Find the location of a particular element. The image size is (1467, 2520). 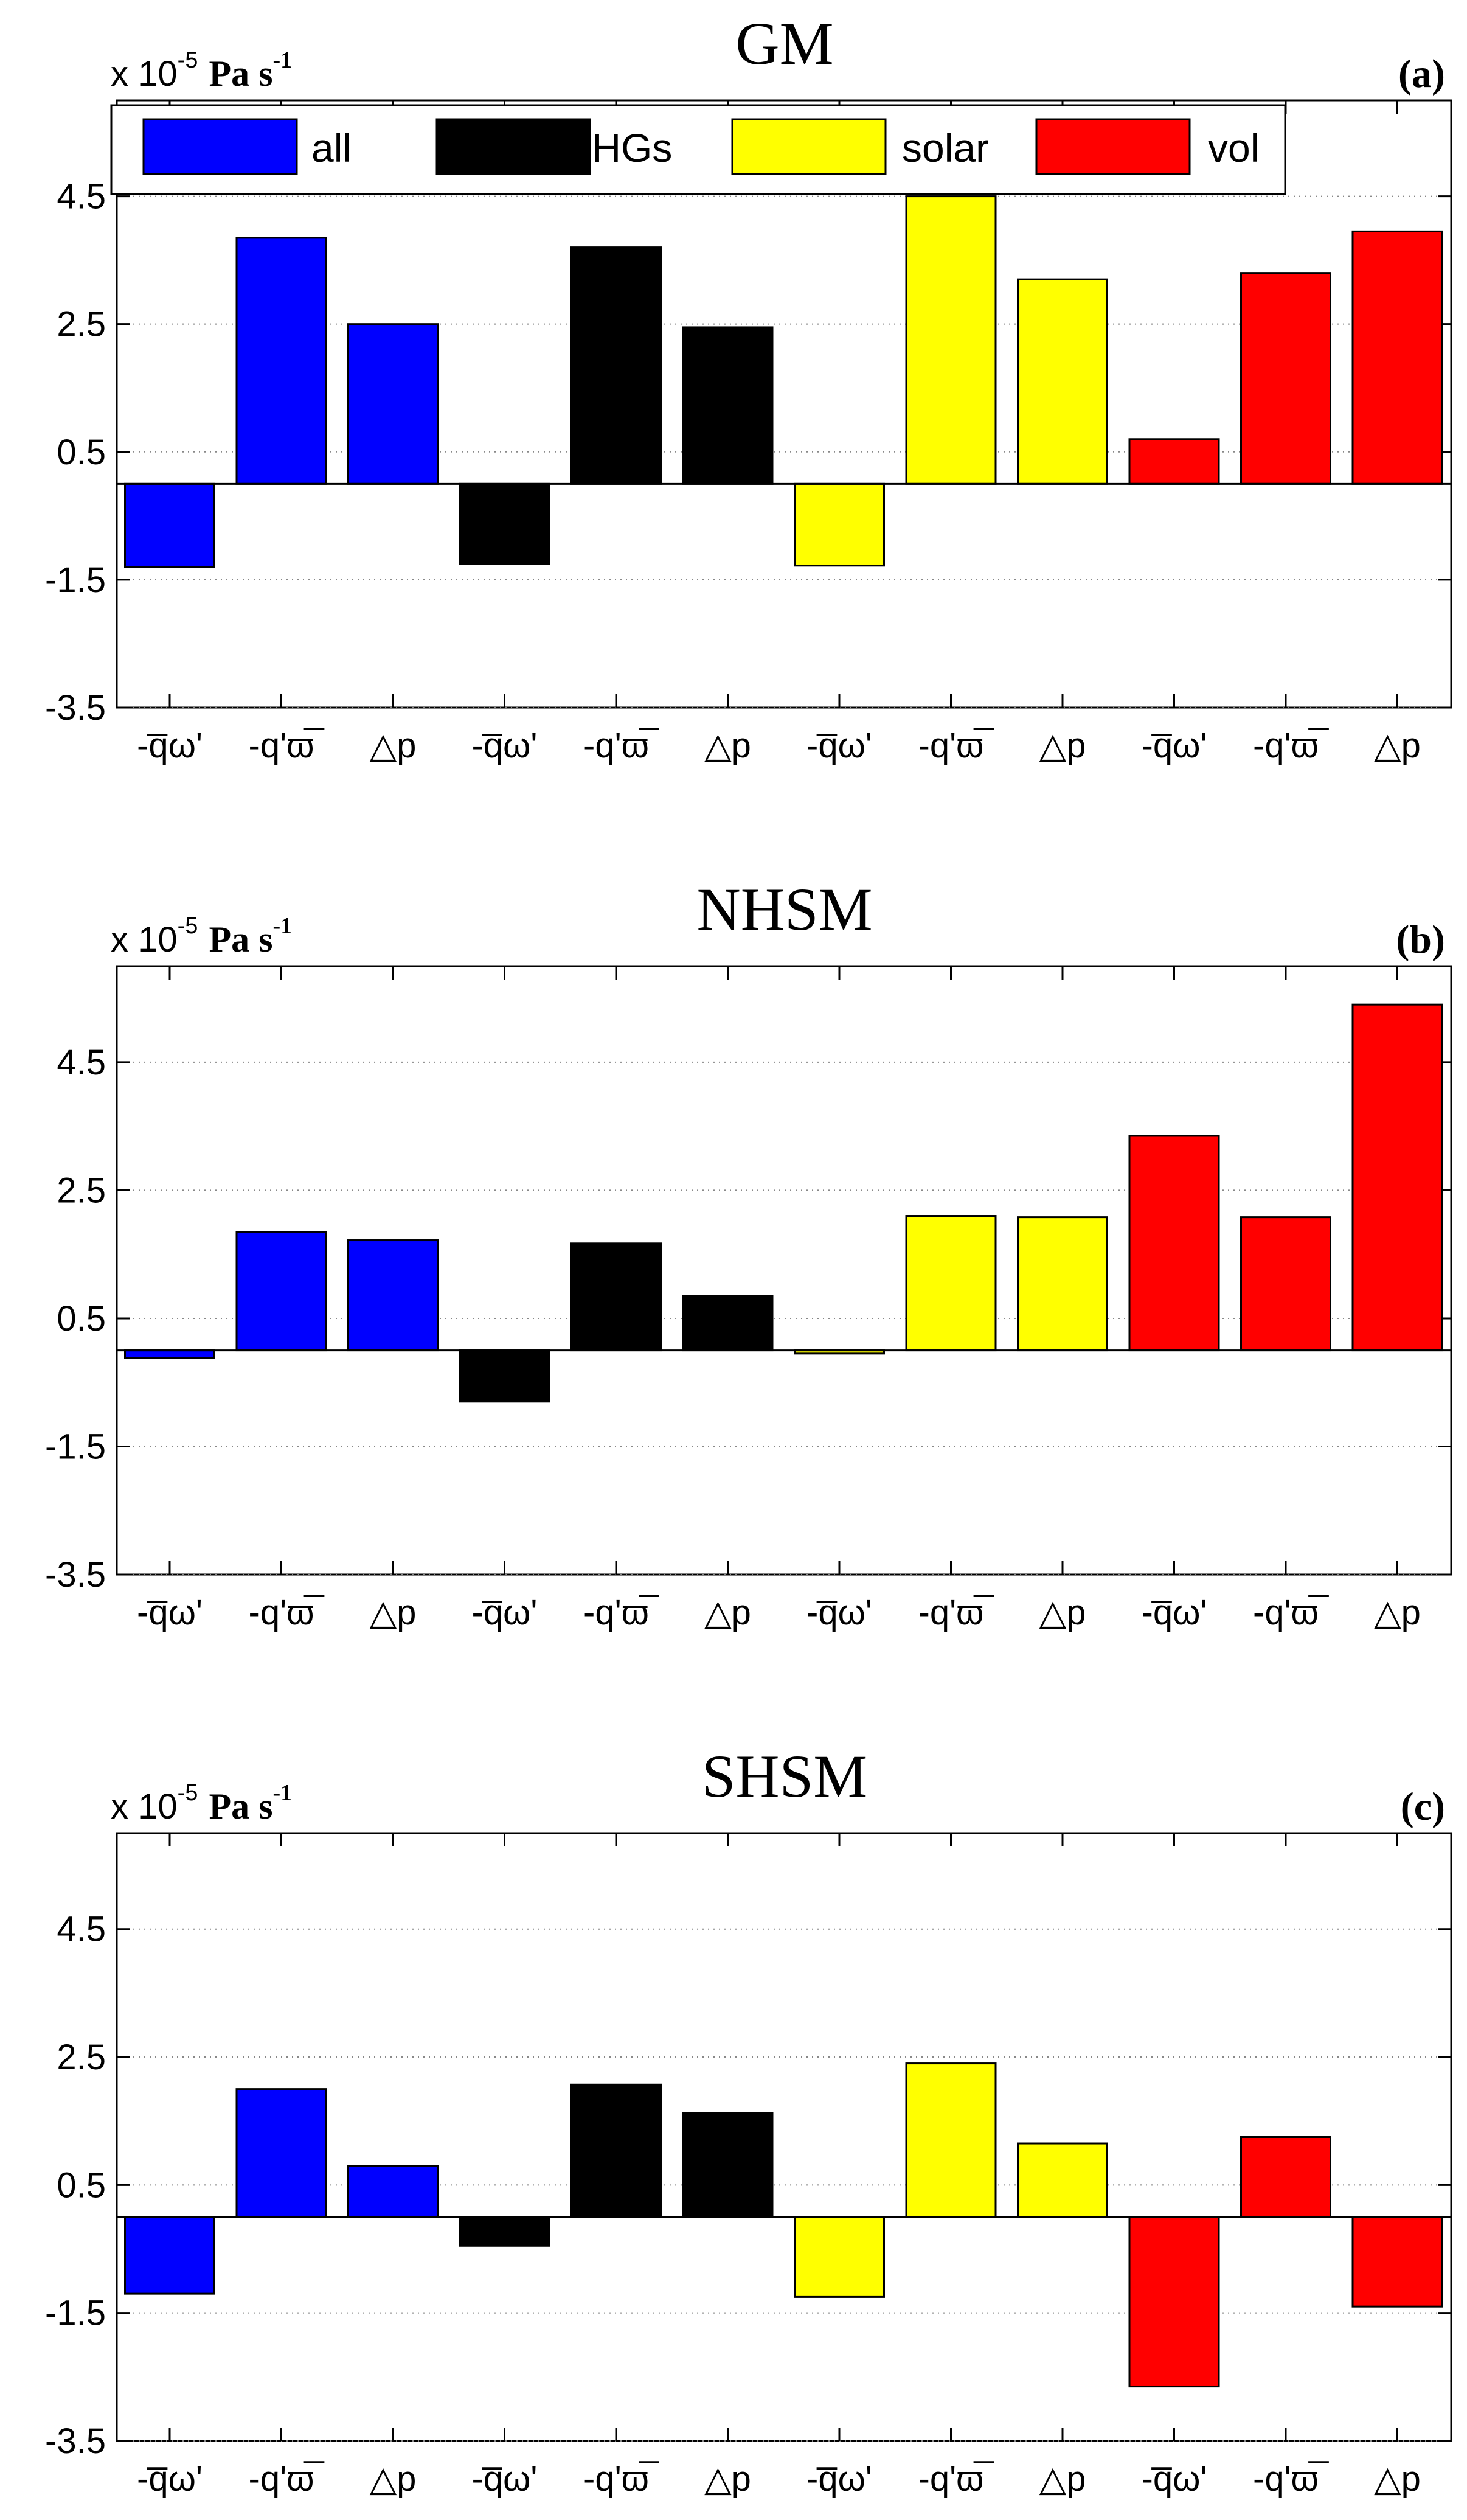

legend-label-all: all is located at coordinates (331, 147).